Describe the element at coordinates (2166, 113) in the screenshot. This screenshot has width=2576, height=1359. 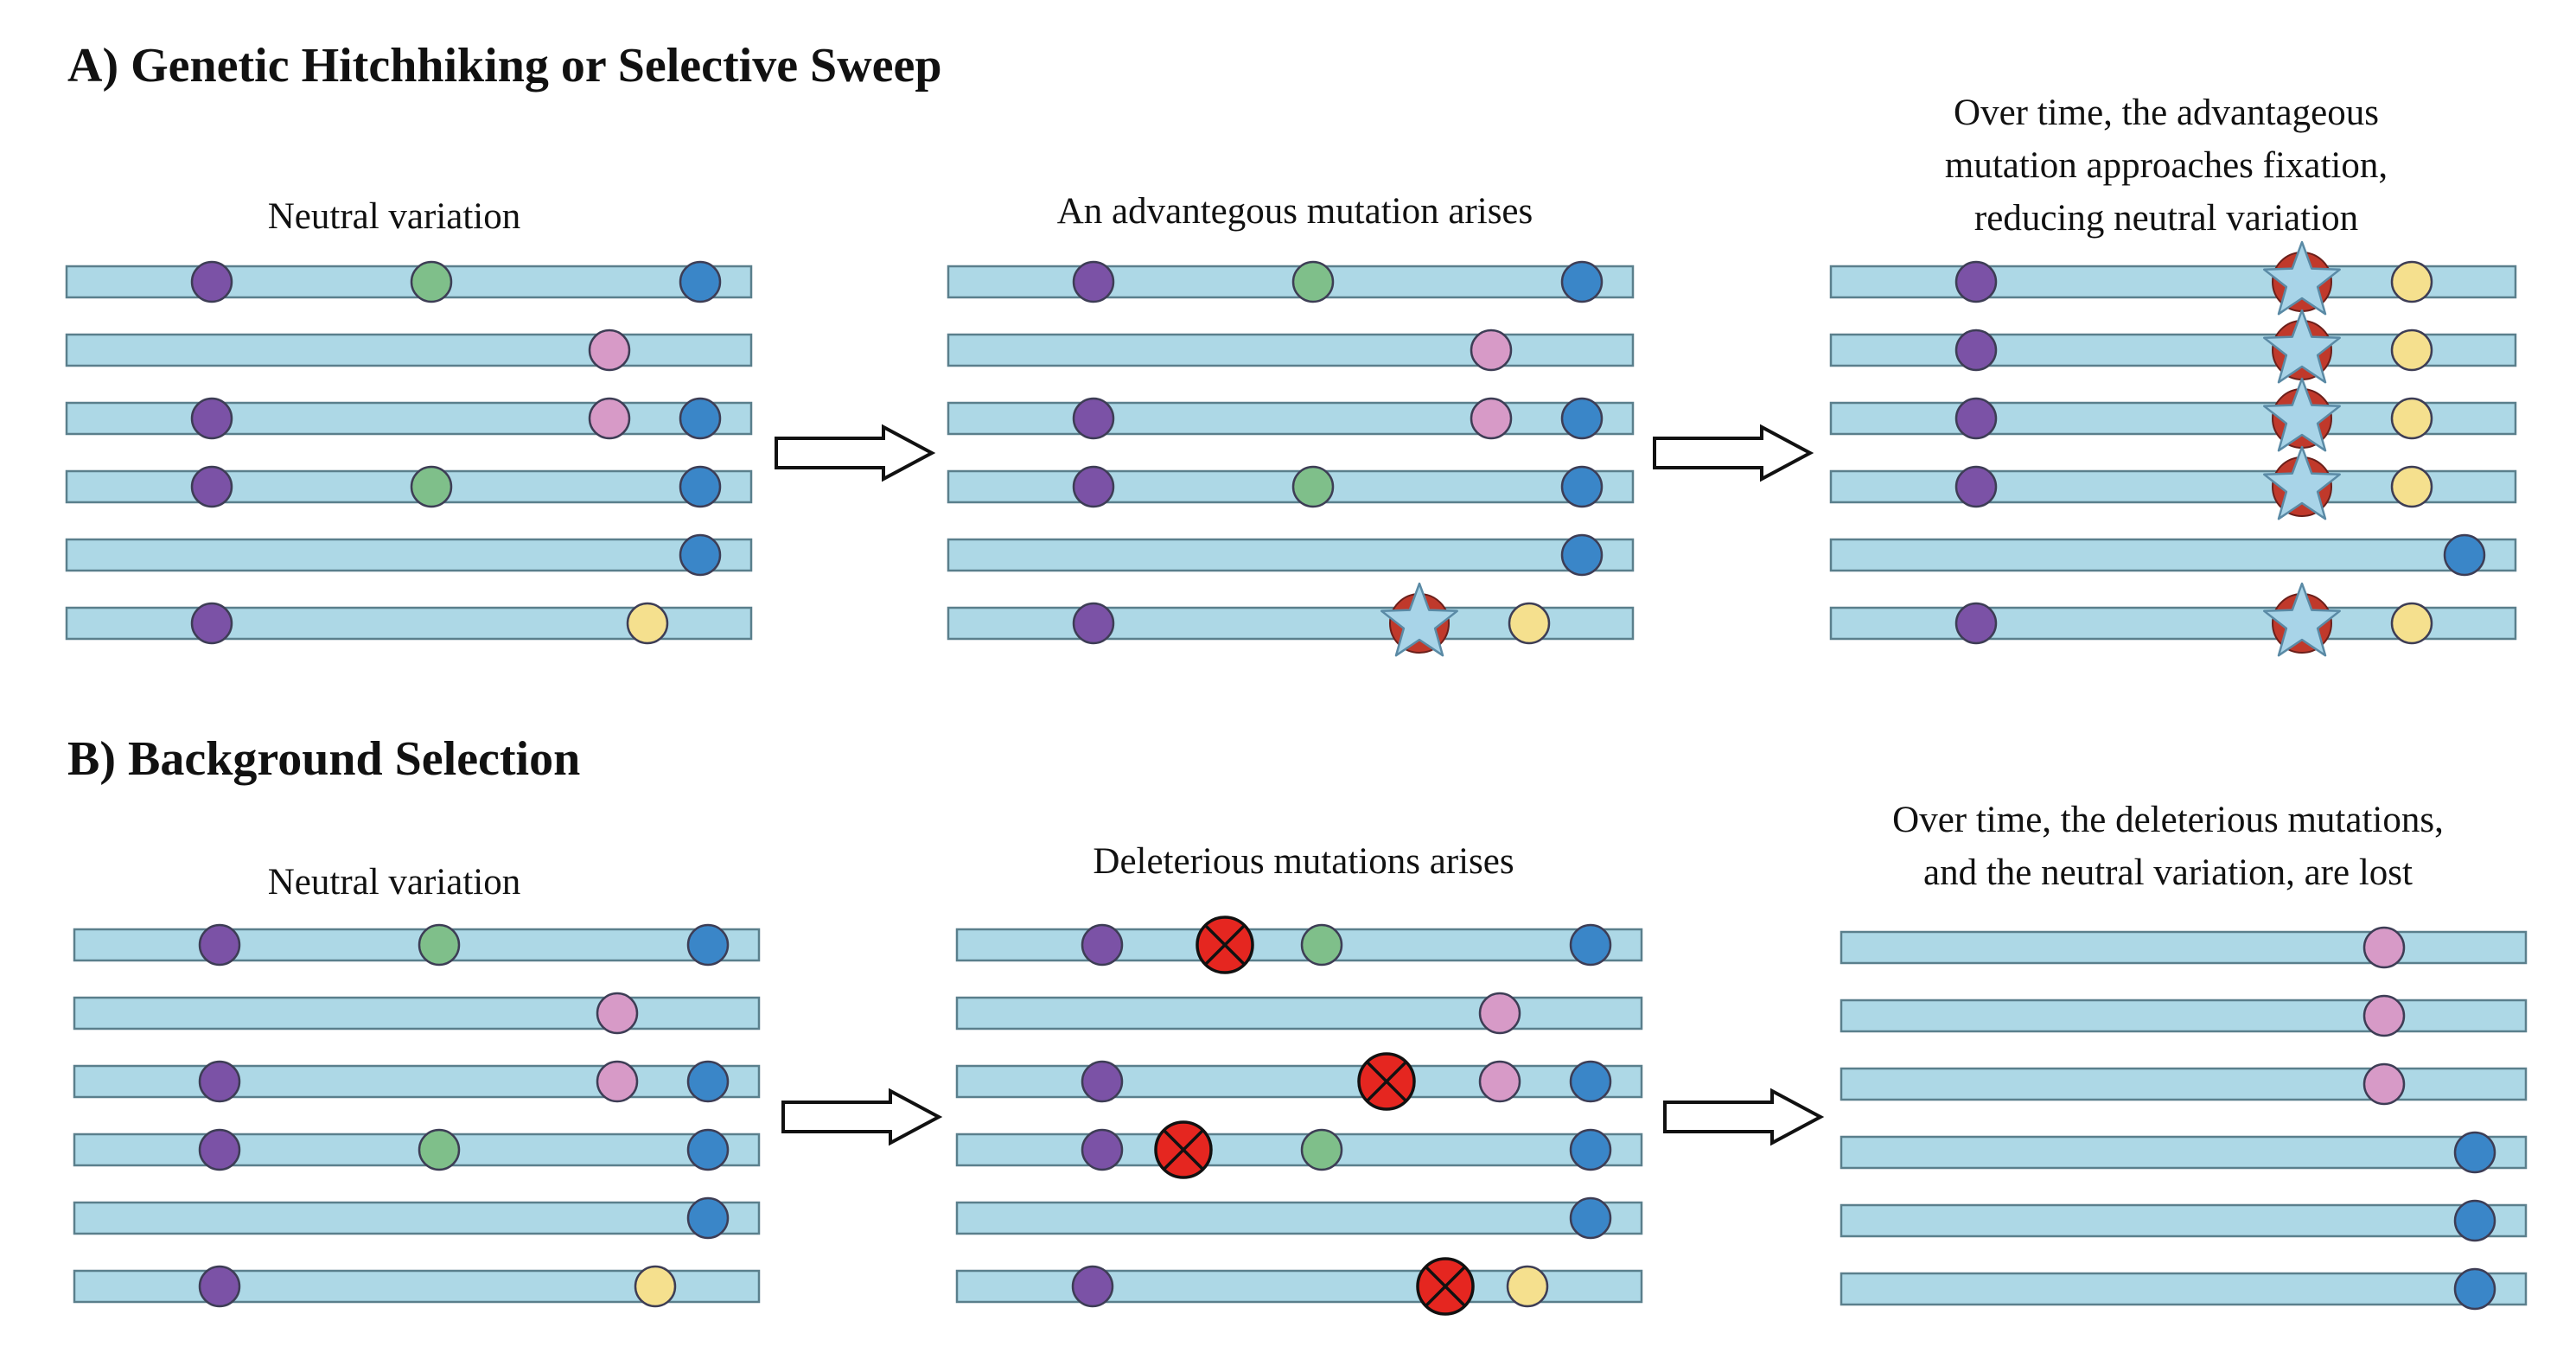
I see `caption-line: Over time, the advantageous` at that location.